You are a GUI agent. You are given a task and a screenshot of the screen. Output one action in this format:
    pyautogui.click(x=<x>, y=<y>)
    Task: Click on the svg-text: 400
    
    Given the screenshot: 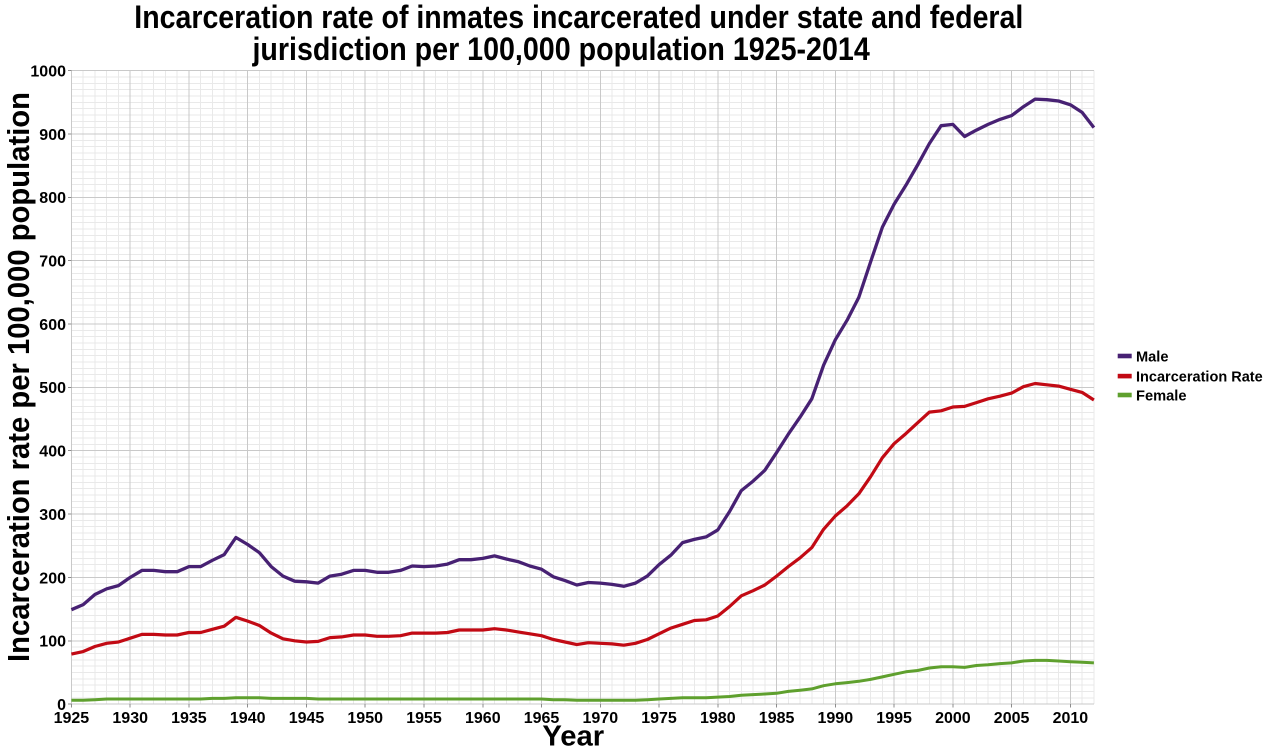 What is the action you would take?
    pyautogui.click(x=52, y=452)
    